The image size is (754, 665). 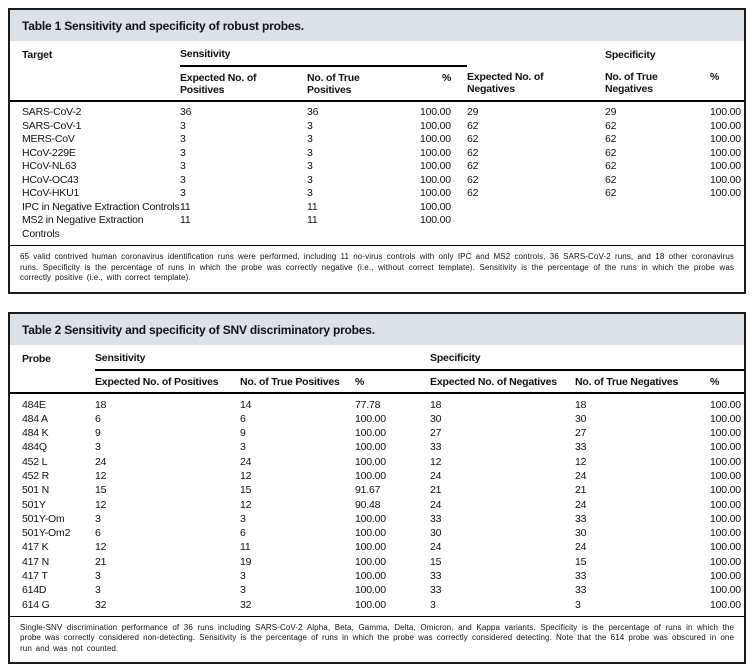 What do you see at coordinates (98, 433) in the screenshot?
I see `cell: 9` at bounding box center [98, 433].